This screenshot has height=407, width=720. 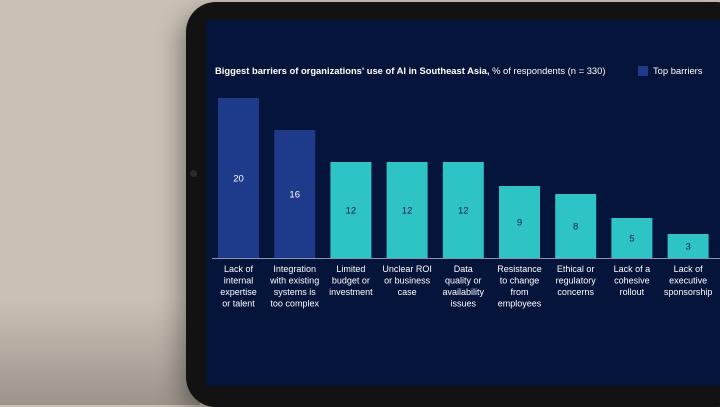 I want to click on data-label-3: 12, so click(x=407, y=211).